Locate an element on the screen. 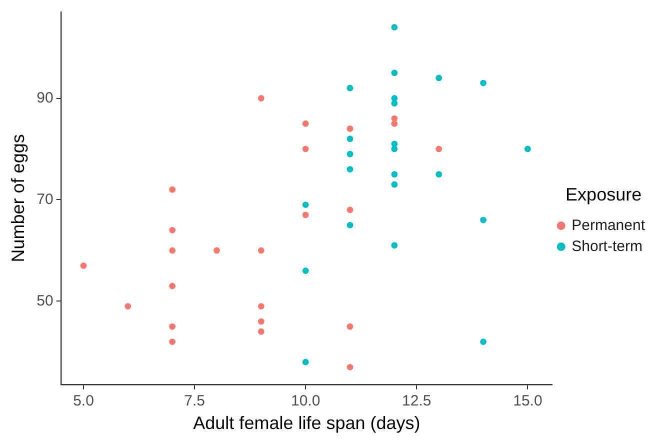 This screenshot has height=443, width=665. x-tick-label: 7.5 is located at coordinates (194, 401).